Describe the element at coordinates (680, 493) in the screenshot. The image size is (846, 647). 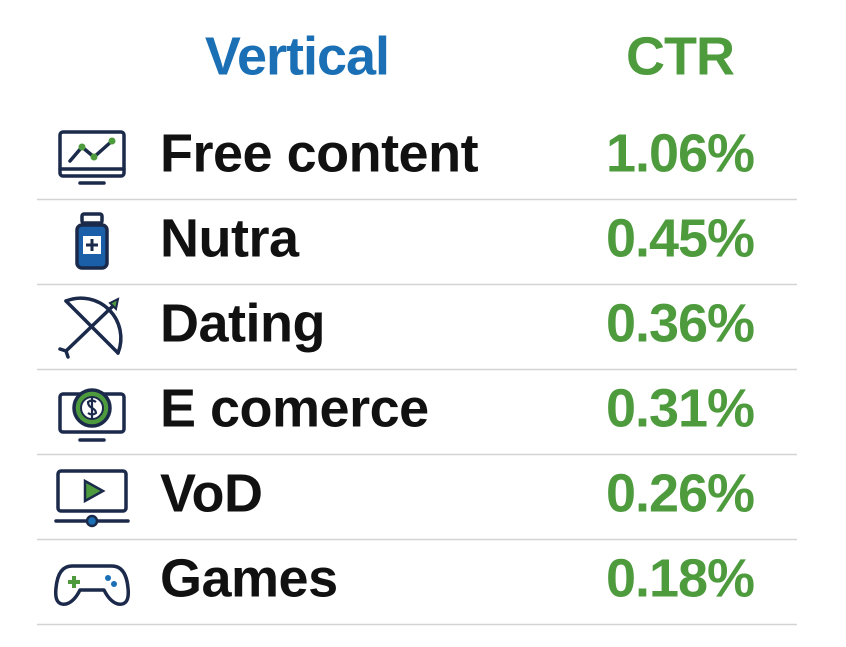
I see `ctr-value: 0.26%` at that location.